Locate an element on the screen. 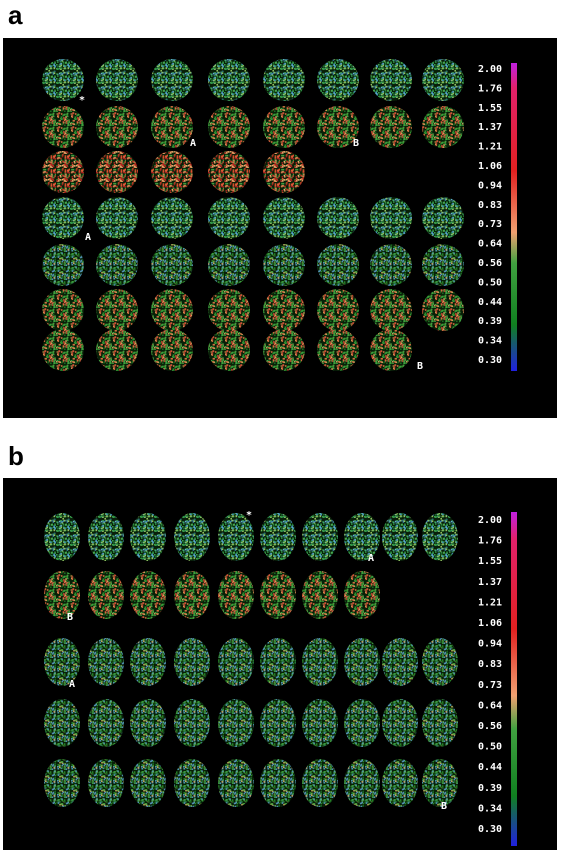  marker: * is located at coordinates (82, 100).